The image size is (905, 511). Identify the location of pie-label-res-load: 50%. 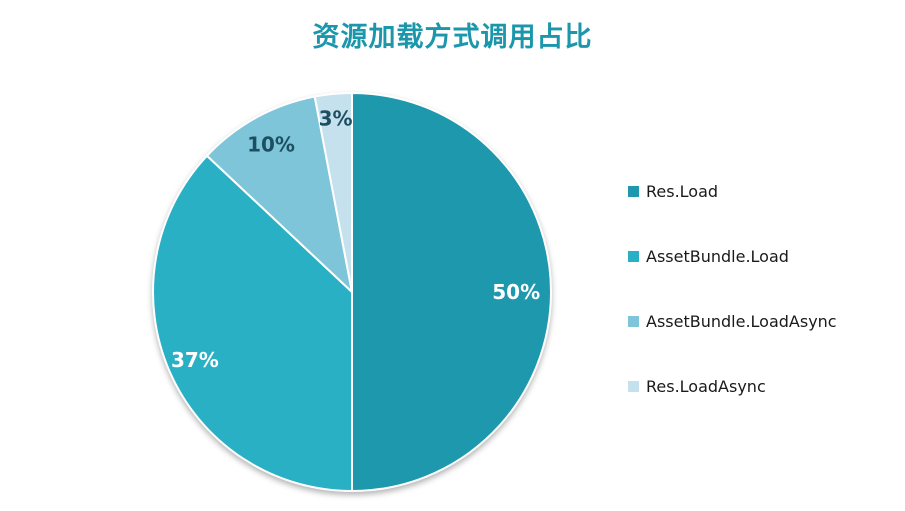
(516, 292).